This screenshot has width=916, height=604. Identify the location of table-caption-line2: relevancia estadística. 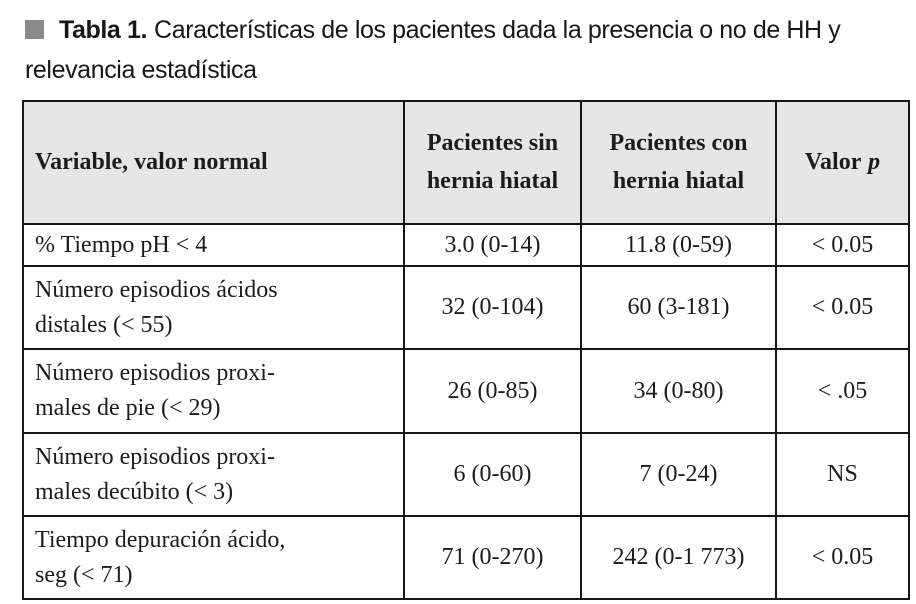
(141, 70).